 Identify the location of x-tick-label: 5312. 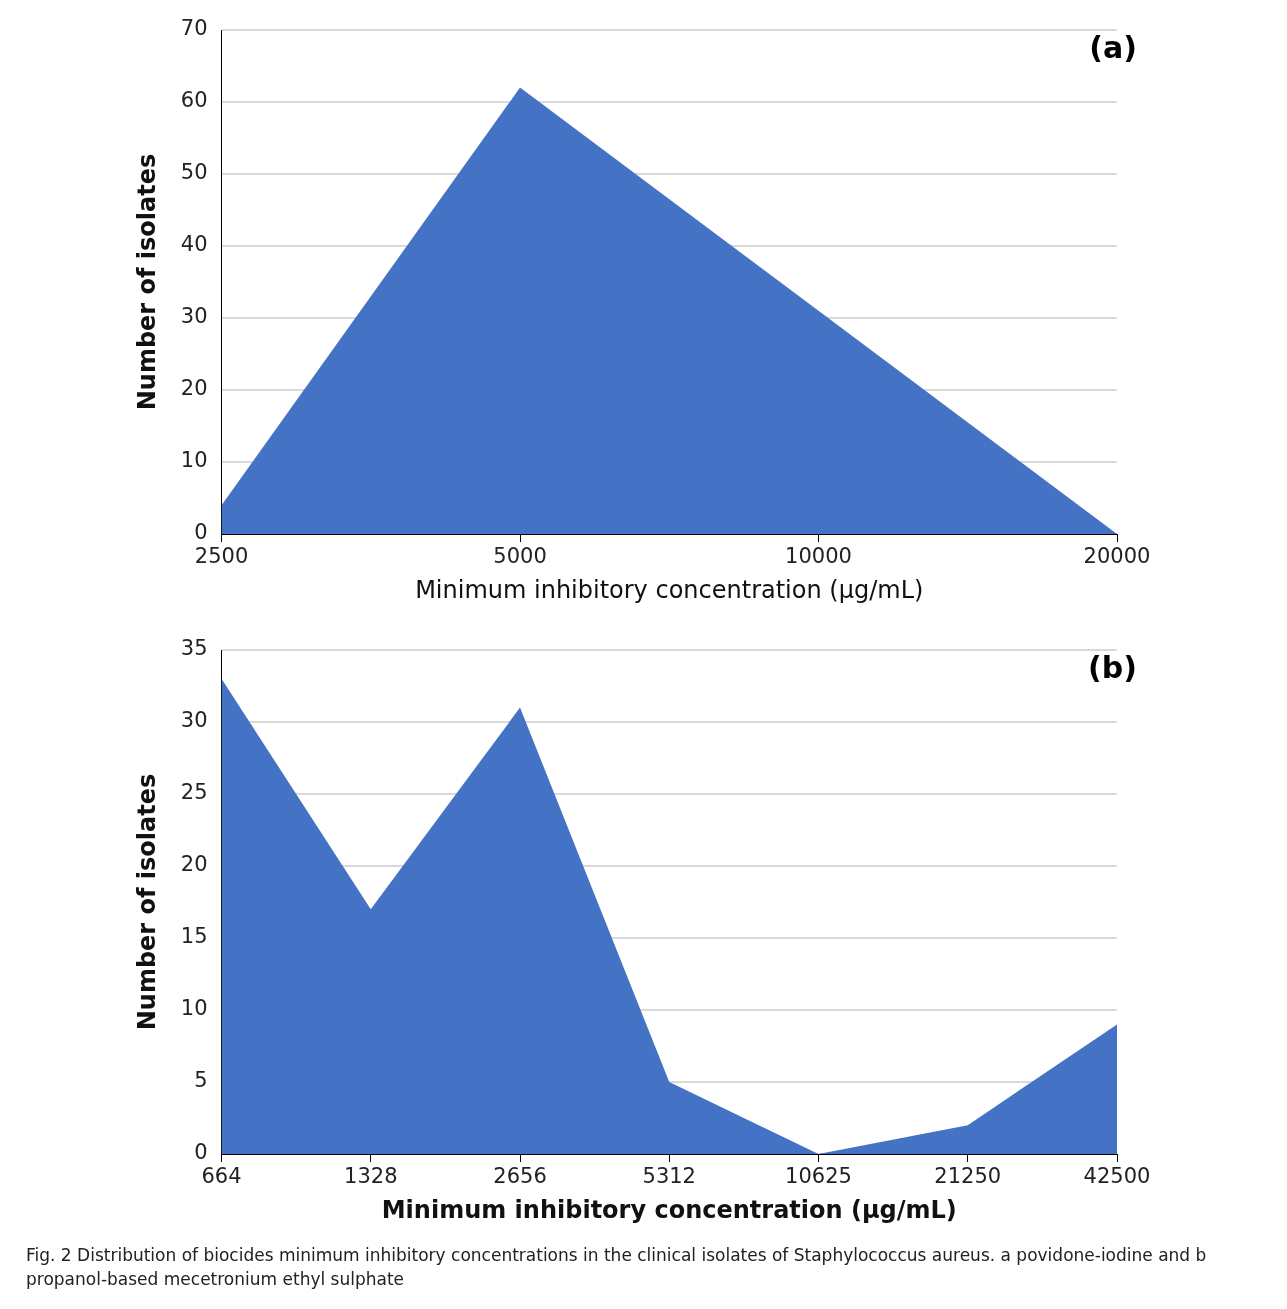
(669, 1176).